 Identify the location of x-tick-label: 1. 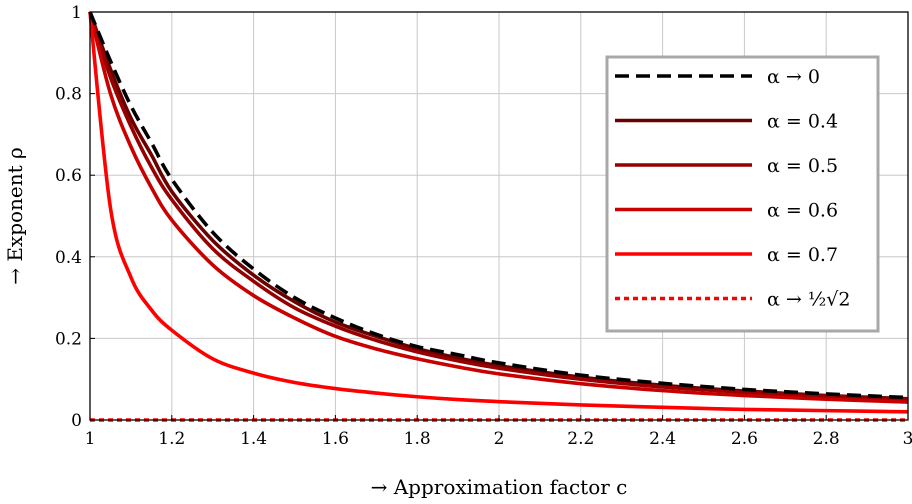
(90, 439).